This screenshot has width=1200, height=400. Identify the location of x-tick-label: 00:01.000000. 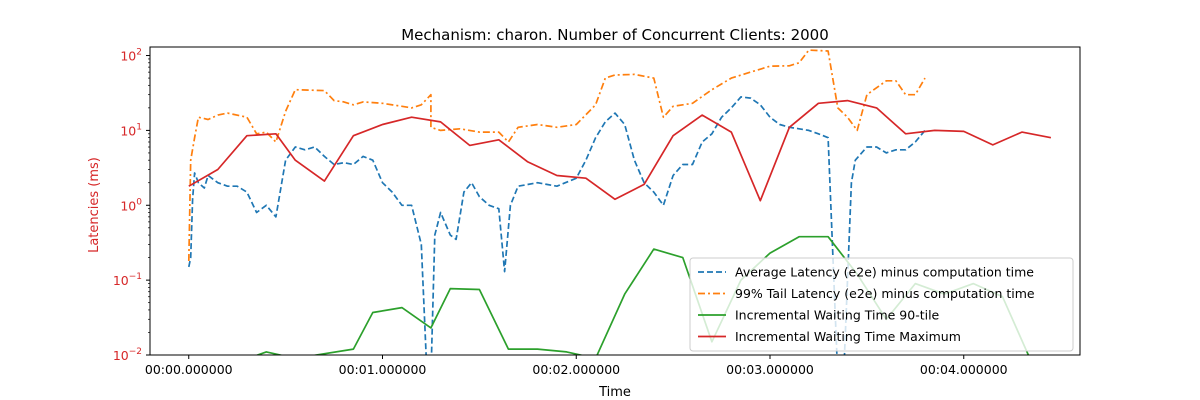
(383, 369).